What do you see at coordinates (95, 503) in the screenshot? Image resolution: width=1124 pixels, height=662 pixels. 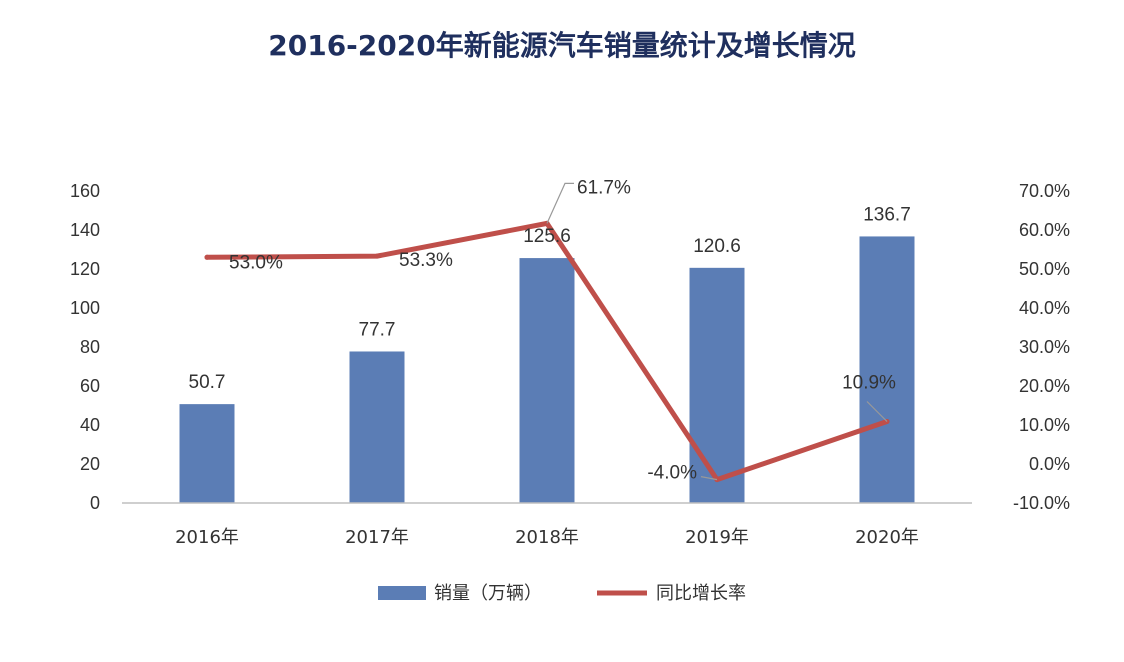 I see `left-axis-tick: 0` at bounding box center [95, 503].